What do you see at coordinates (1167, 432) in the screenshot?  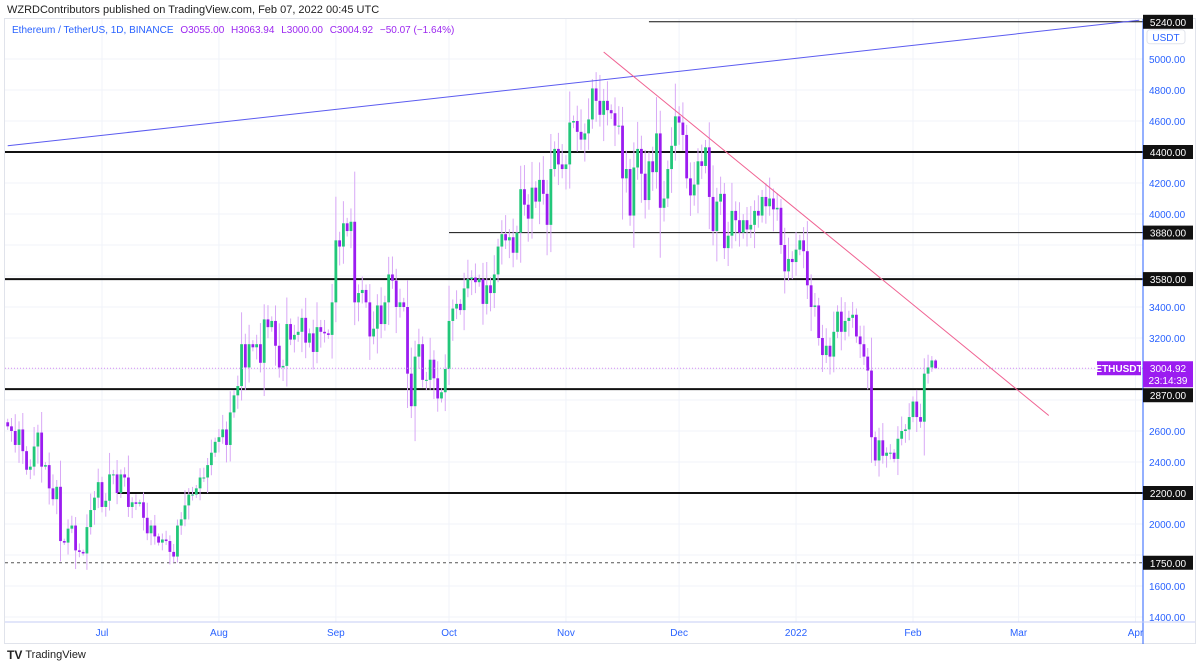 I see `price-tick-label: 2600.00` at bounding box center [1167, 432].